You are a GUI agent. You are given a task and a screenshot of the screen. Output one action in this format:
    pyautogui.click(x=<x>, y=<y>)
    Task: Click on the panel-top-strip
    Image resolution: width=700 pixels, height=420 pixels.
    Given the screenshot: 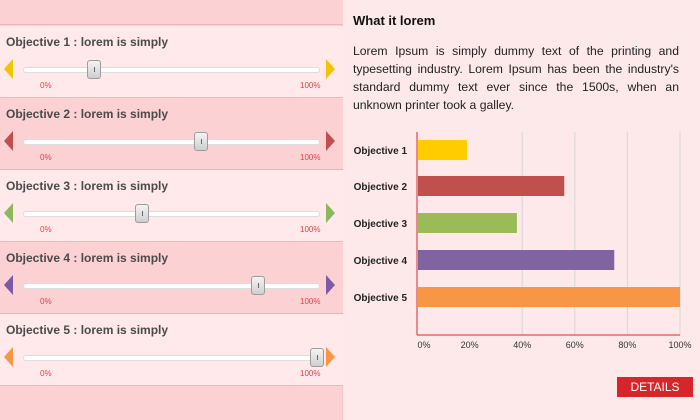 What is the action you would take?
    pyautogui.click(x=171, y=12)
    